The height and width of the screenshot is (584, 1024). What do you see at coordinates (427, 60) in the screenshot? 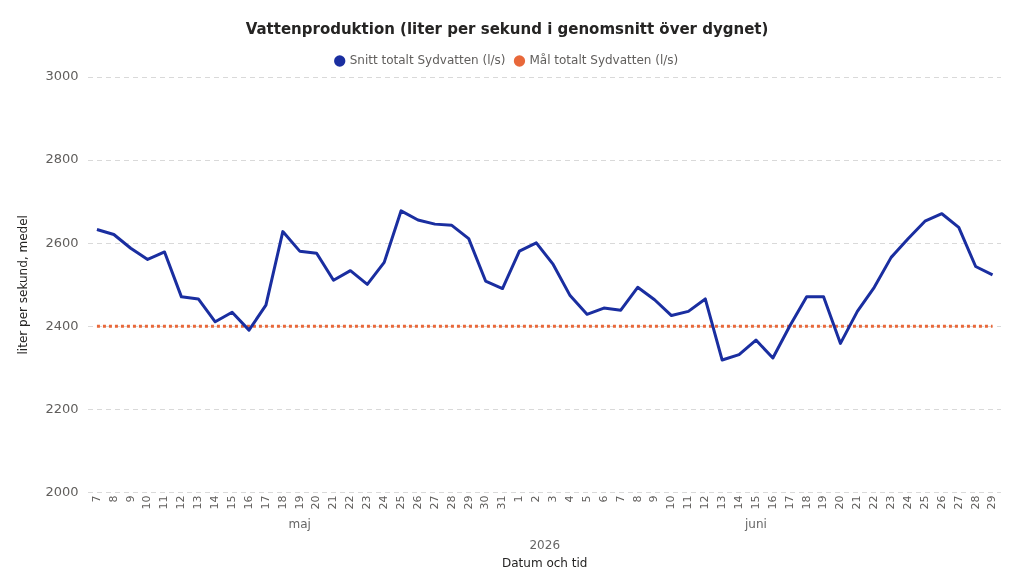
I see `legend-label: Snitt totalt Sydvatten (l/s)` at bounding box center [427, 60].